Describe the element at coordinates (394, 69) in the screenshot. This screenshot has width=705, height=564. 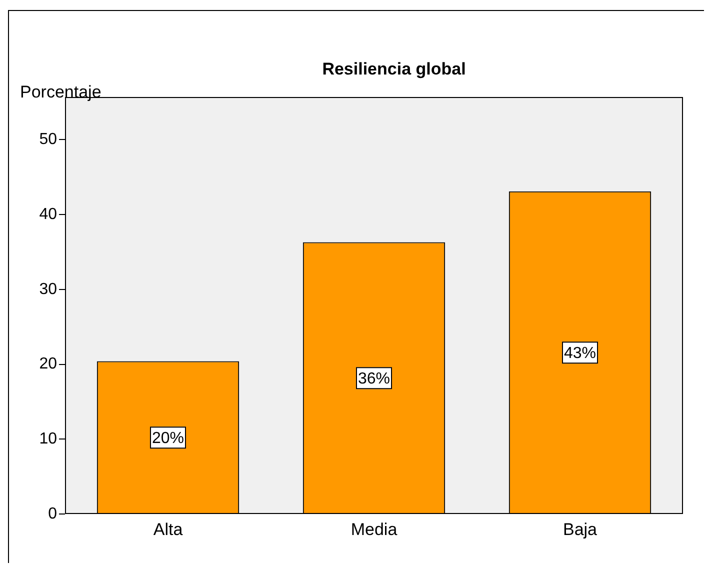
I see `chart-title: Resiliencia global` at that location.